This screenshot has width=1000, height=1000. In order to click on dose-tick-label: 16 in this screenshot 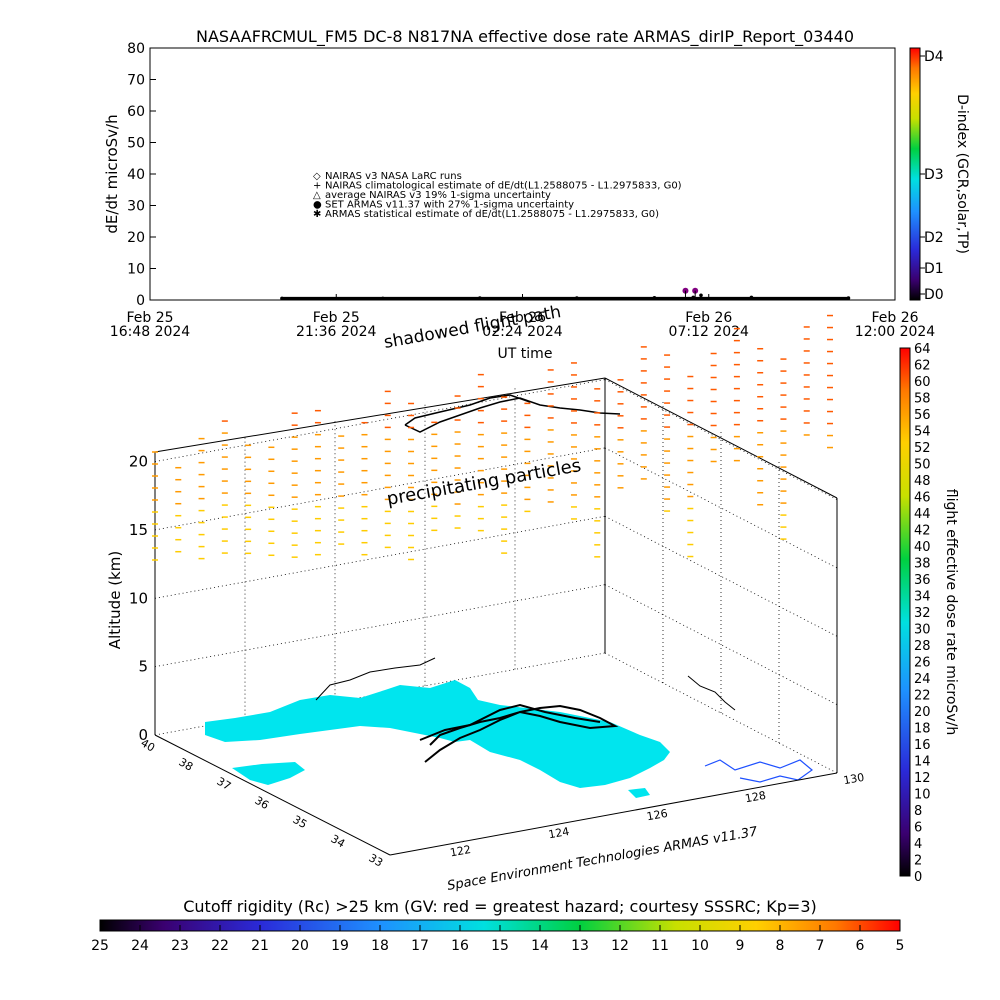, I will do `click(922, 745)`.